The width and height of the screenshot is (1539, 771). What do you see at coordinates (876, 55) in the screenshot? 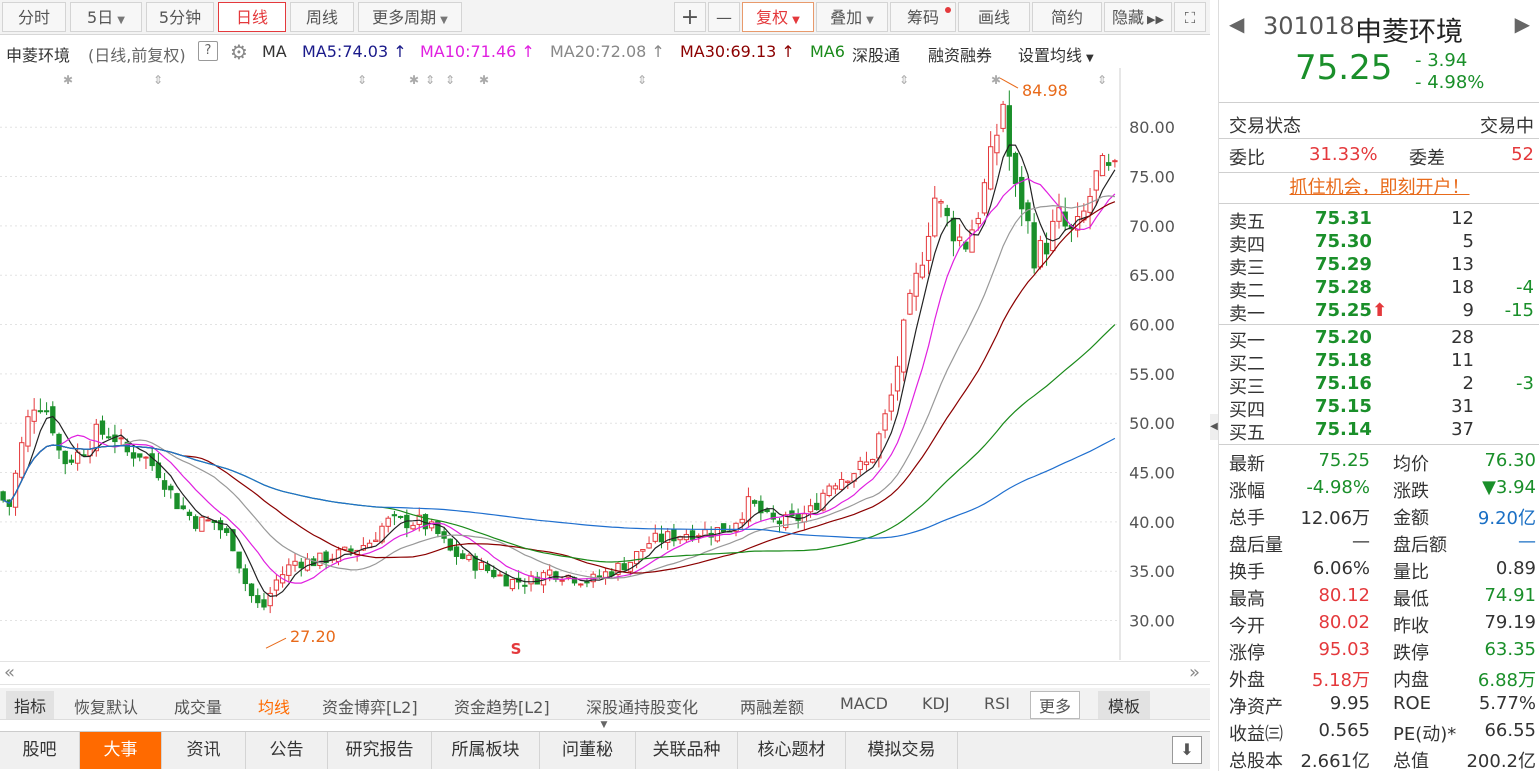
I see `shengutong-link: 深股通` at bounding box center [876, 55].